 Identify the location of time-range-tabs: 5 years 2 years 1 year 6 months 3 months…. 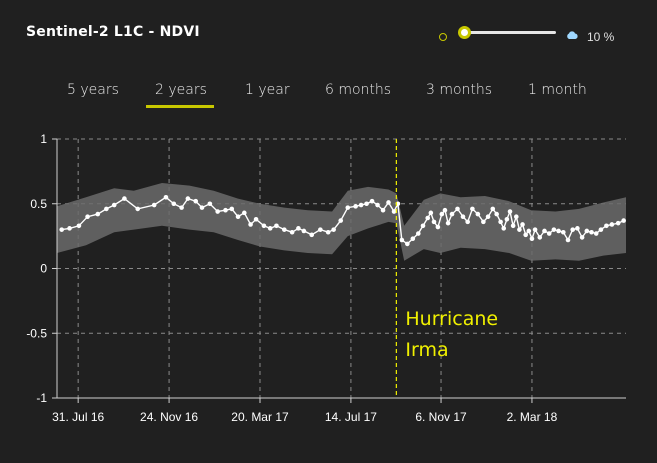
(328, 95).